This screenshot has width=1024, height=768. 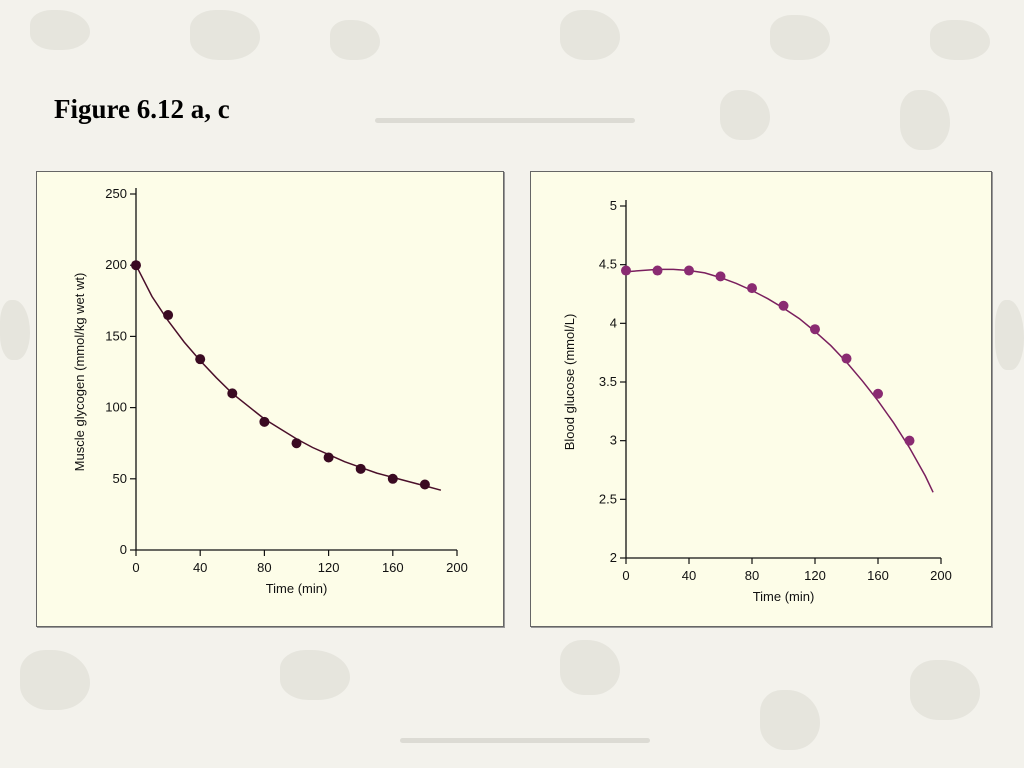 I want to click on y-tick-label: 5, so click(x=613, y=205).